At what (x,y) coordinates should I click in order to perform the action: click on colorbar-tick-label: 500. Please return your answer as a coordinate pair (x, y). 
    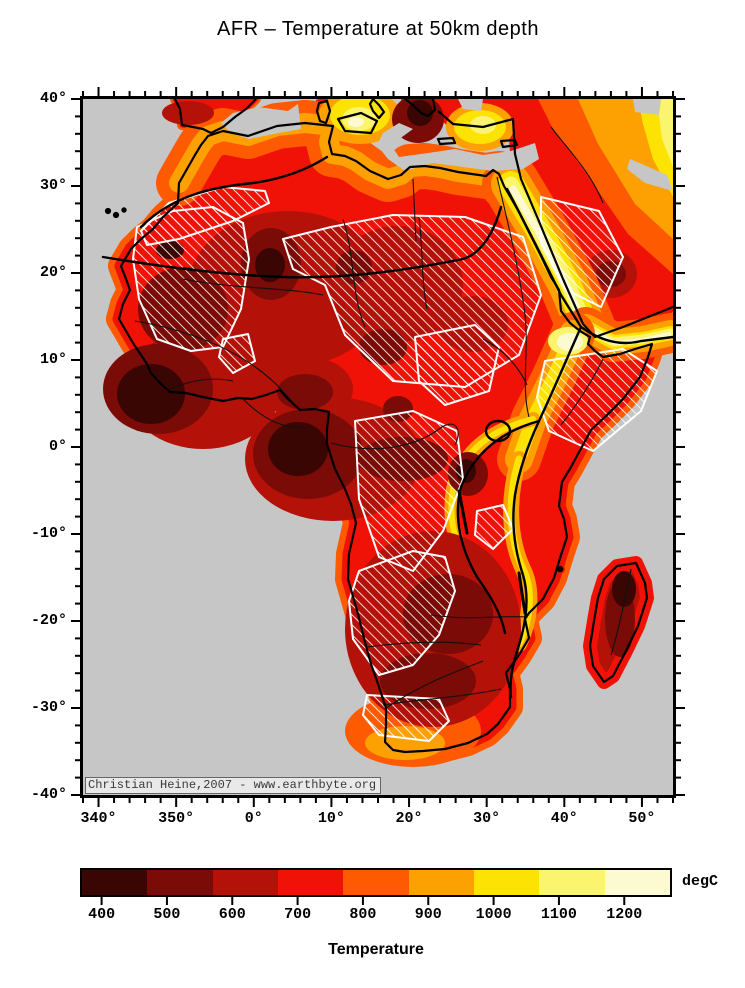
    Looking at the image, I should click on (167, 914).